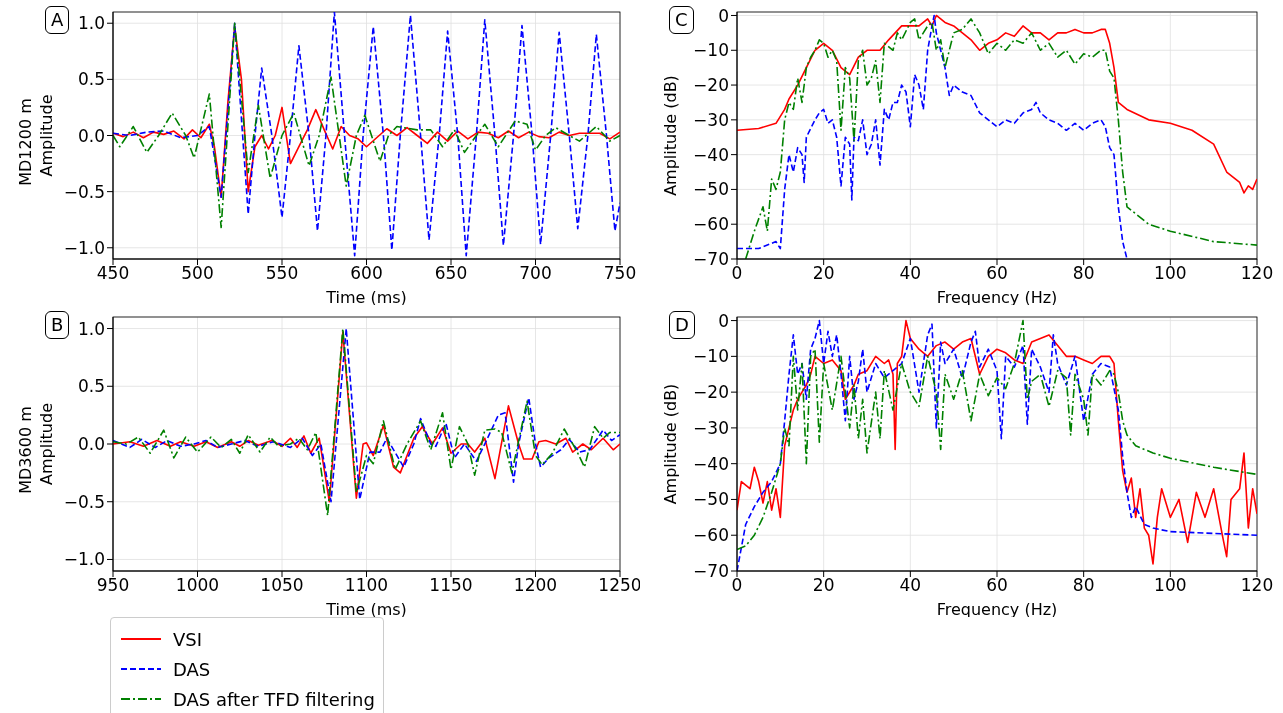 The width and height of the screenshot is (1283, 713). I want to click on x-tick-label: 550, so click(282, 273).